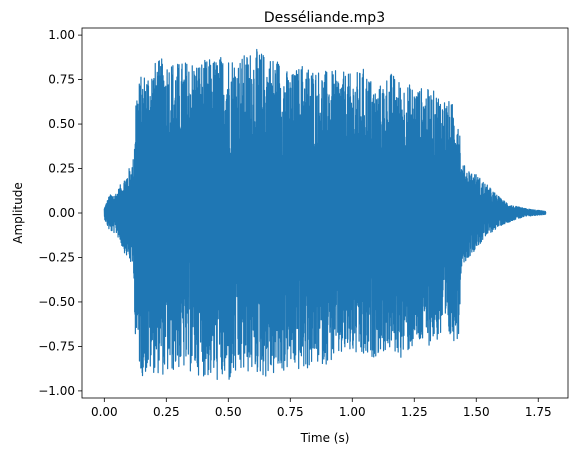 This screenshot has height=454, width=587. I want to click on y-axis: −1.00 −0.75 −0.50 −0.25 0.00 0.25 0.50 0.75 1.00, so click(60, 213).